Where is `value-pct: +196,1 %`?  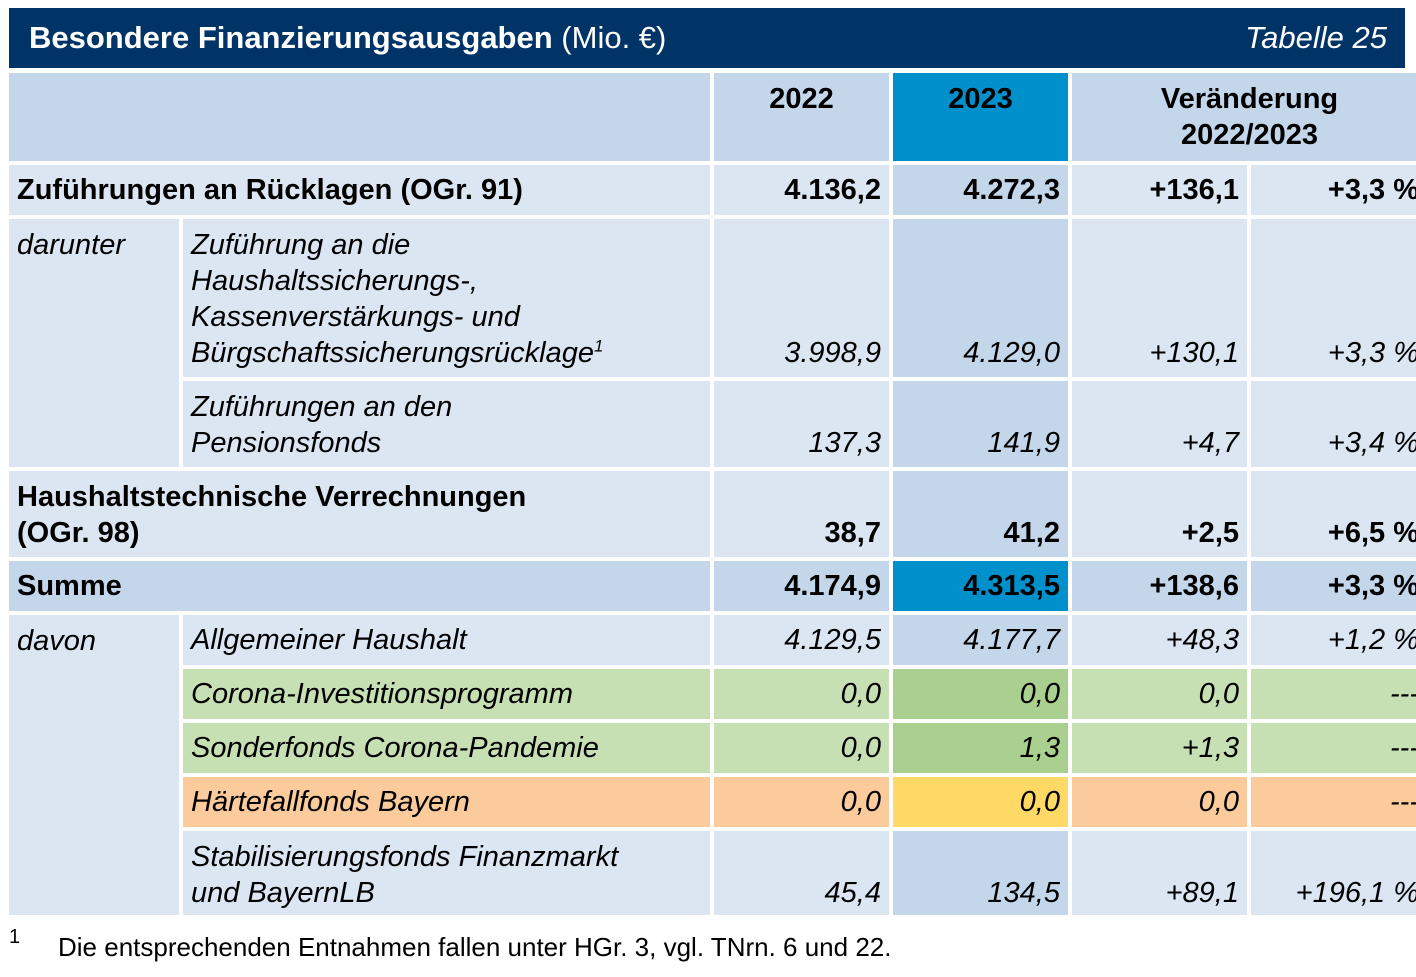
value-pct: +196,1 % is located at coordinates (1333, 873).